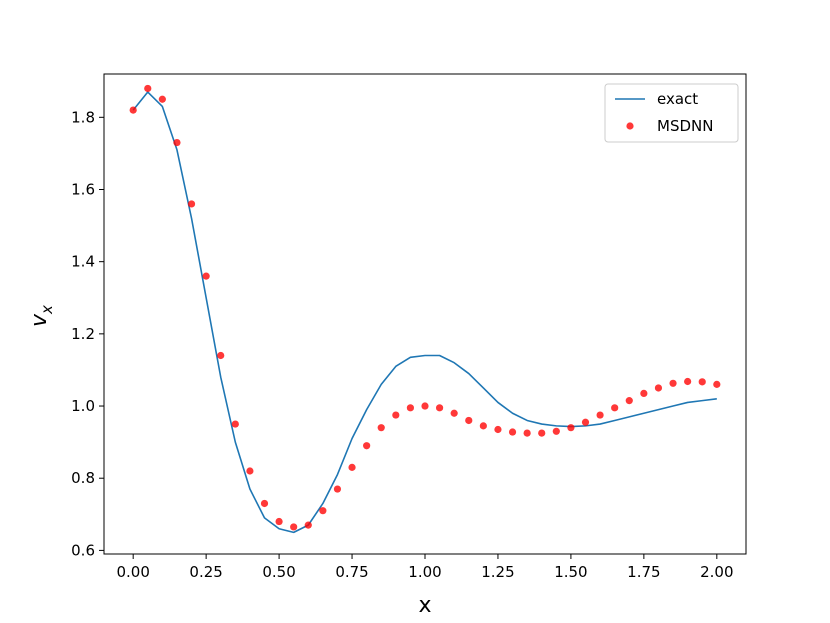 Image resolution: width=830 pixels, height=623 pixels. Describe the element at coordinates (351, 572) in the screenshot. I see `x-tick-label: 0.75` at that location.